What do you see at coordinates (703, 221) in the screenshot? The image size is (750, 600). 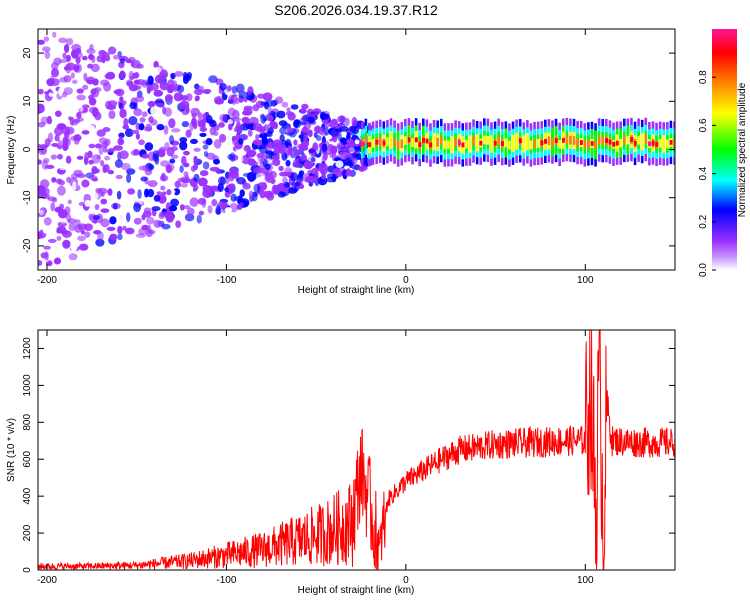 I see `colorbar-tick-label: 0.2` at bounding box center [703, 221].